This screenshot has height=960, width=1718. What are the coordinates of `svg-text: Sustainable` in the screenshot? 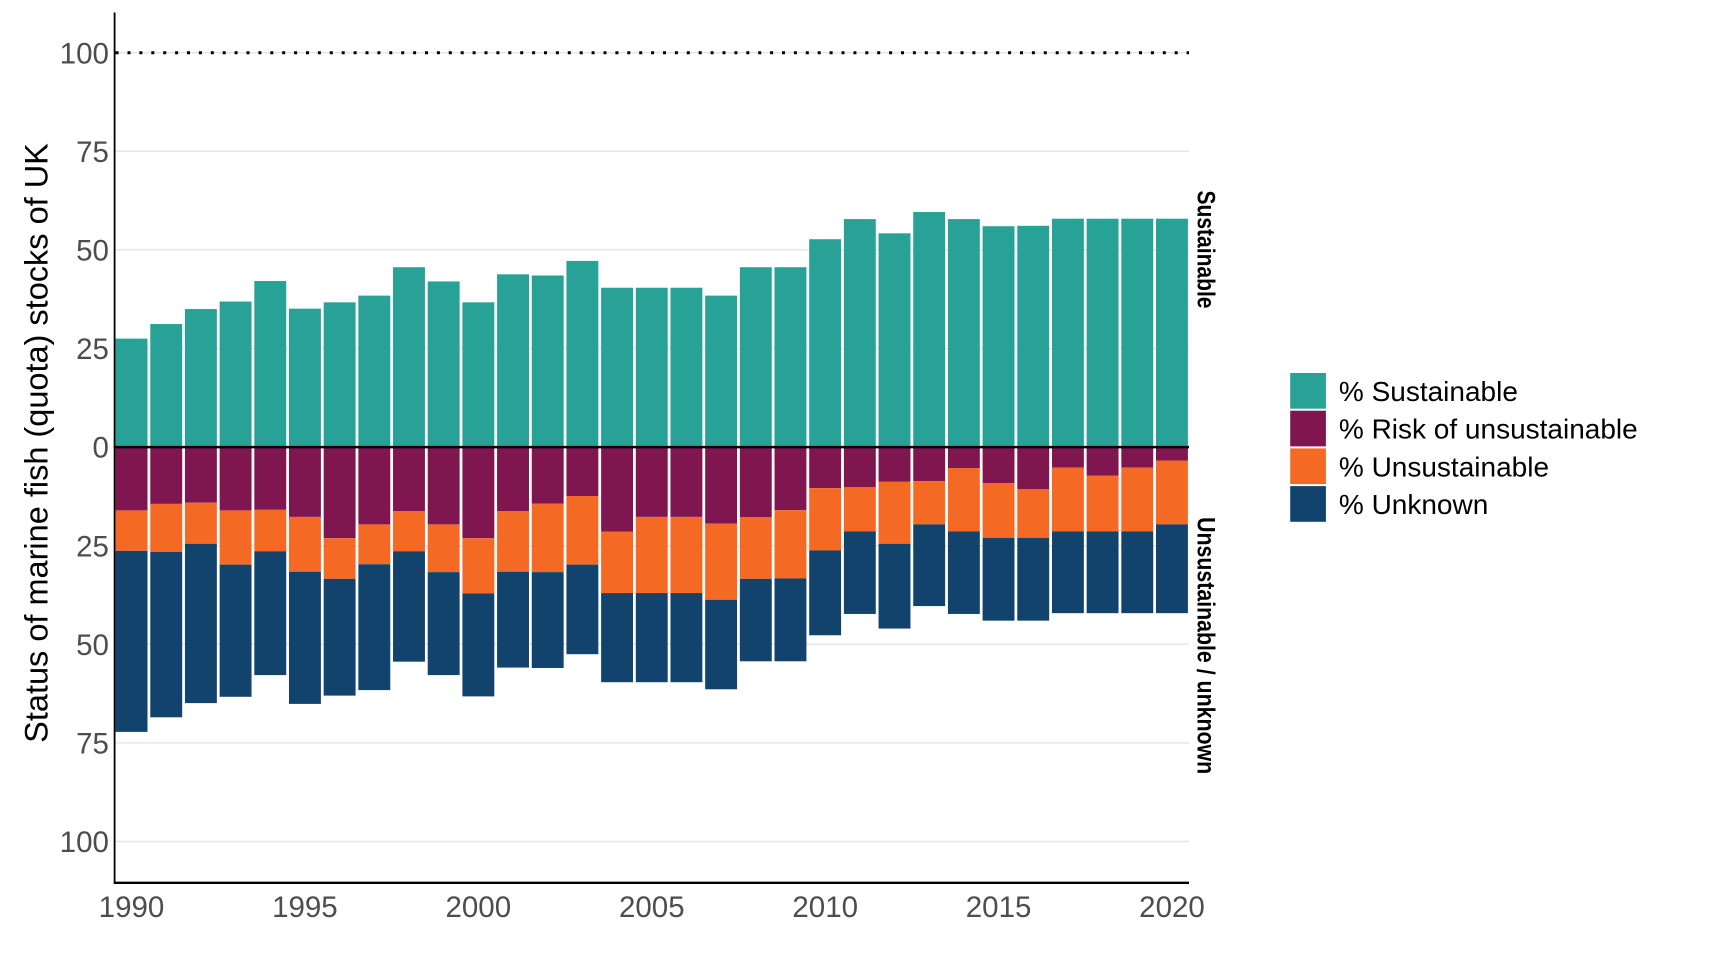 It's located at (1206, 250).